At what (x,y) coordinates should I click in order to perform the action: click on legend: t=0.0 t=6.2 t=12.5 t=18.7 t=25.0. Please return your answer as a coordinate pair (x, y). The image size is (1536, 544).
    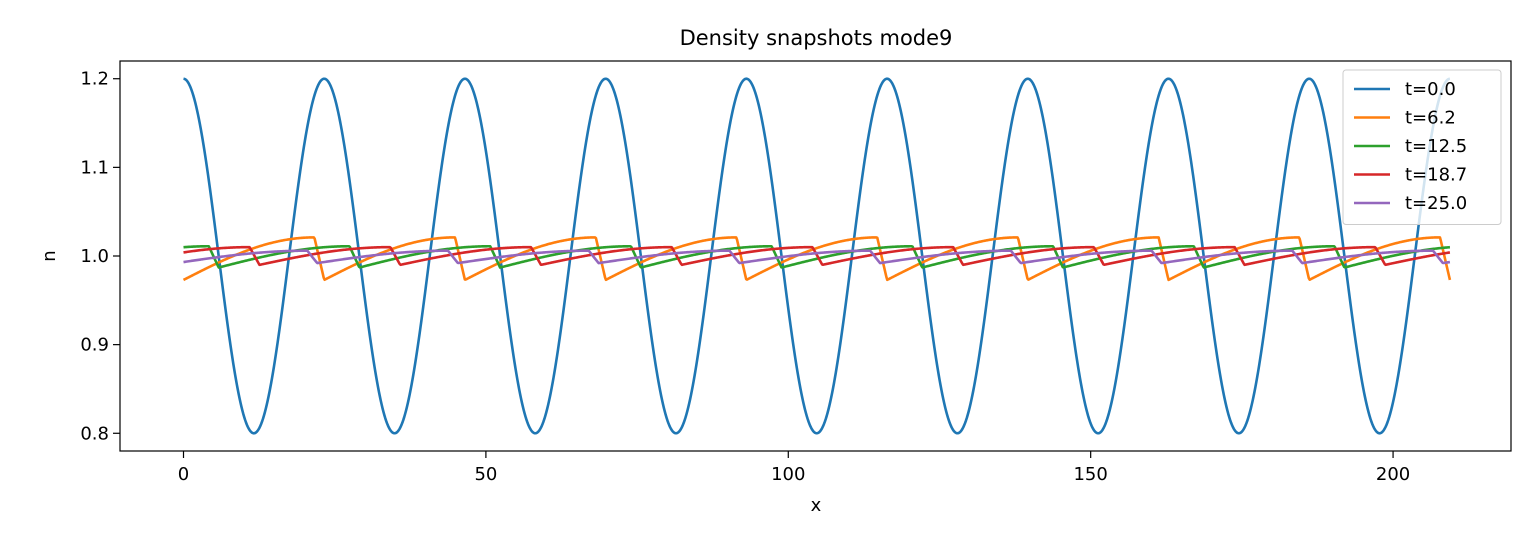
    Looking at the image, I should click on (1422, 147).